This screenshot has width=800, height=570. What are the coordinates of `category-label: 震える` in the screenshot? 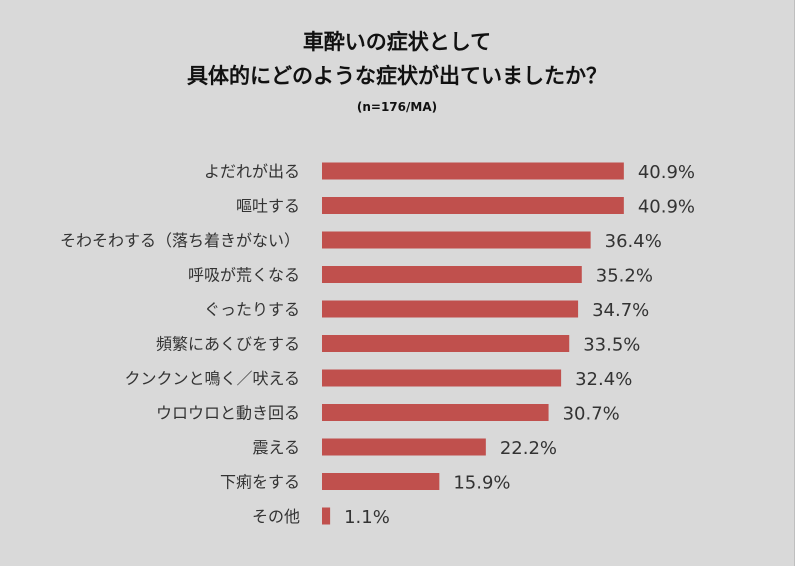 It's located at (276, 447).